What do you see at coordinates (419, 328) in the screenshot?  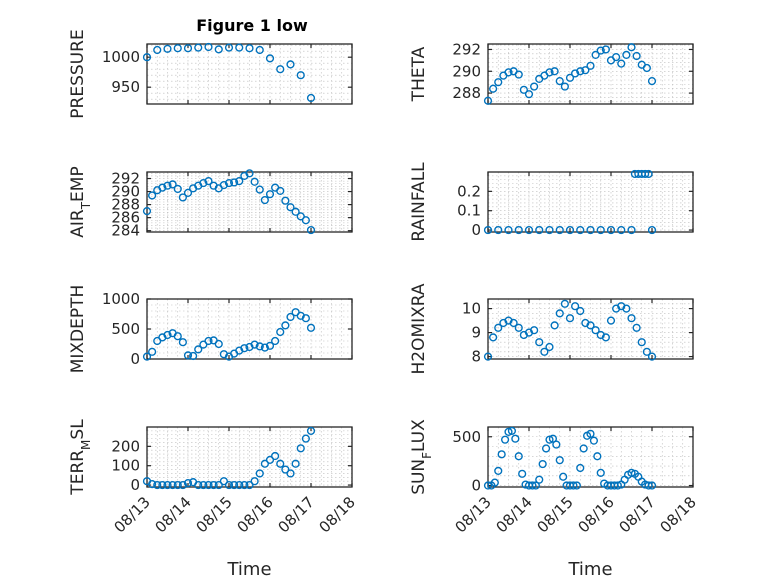 I see `h2omixra-y-axis-label: H2OMIXRA` at bounding box center [419, 328].